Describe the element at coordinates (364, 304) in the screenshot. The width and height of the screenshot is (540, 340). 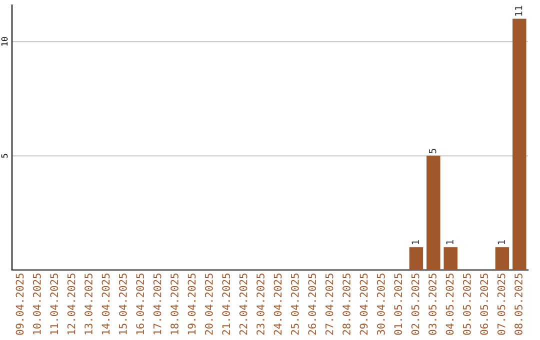
I see `x-tick-label: 29.04.2025` at that location.